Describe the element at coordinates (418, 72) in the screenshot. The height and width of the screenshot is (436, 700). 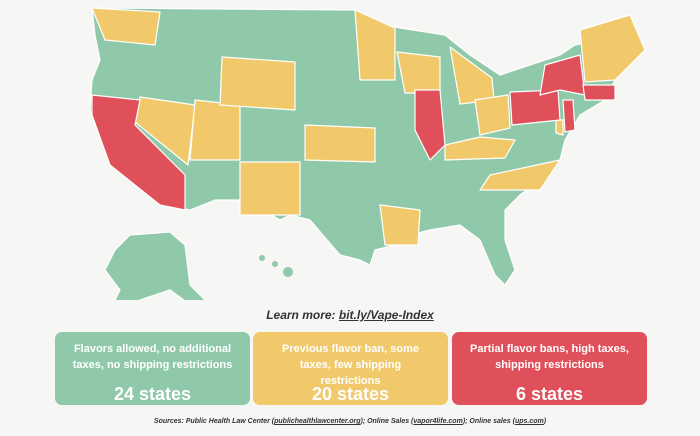
I see `wisconsin` at that location.